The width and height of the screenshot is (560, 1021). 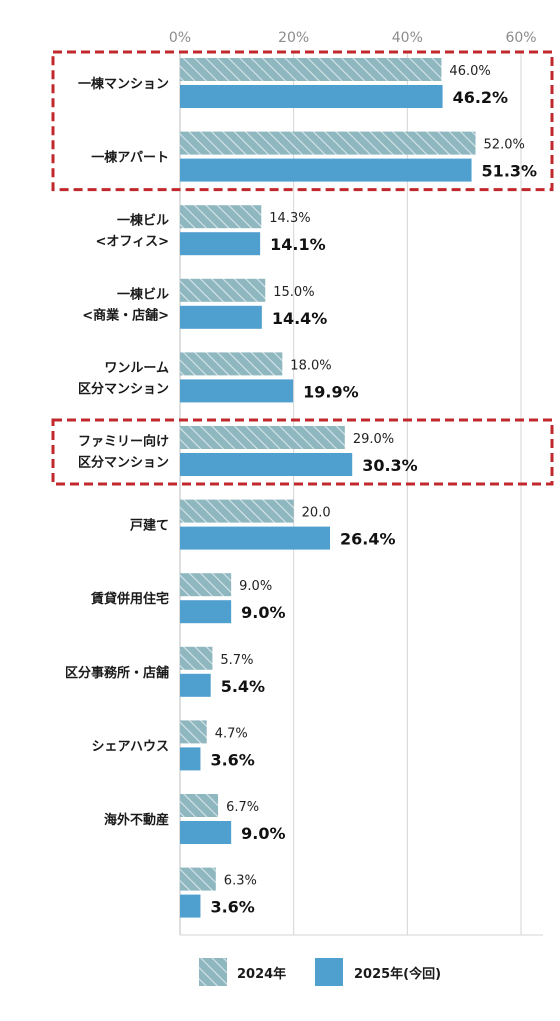 I want to click on category-label: <オフィス>, so click(x=132, y=242).